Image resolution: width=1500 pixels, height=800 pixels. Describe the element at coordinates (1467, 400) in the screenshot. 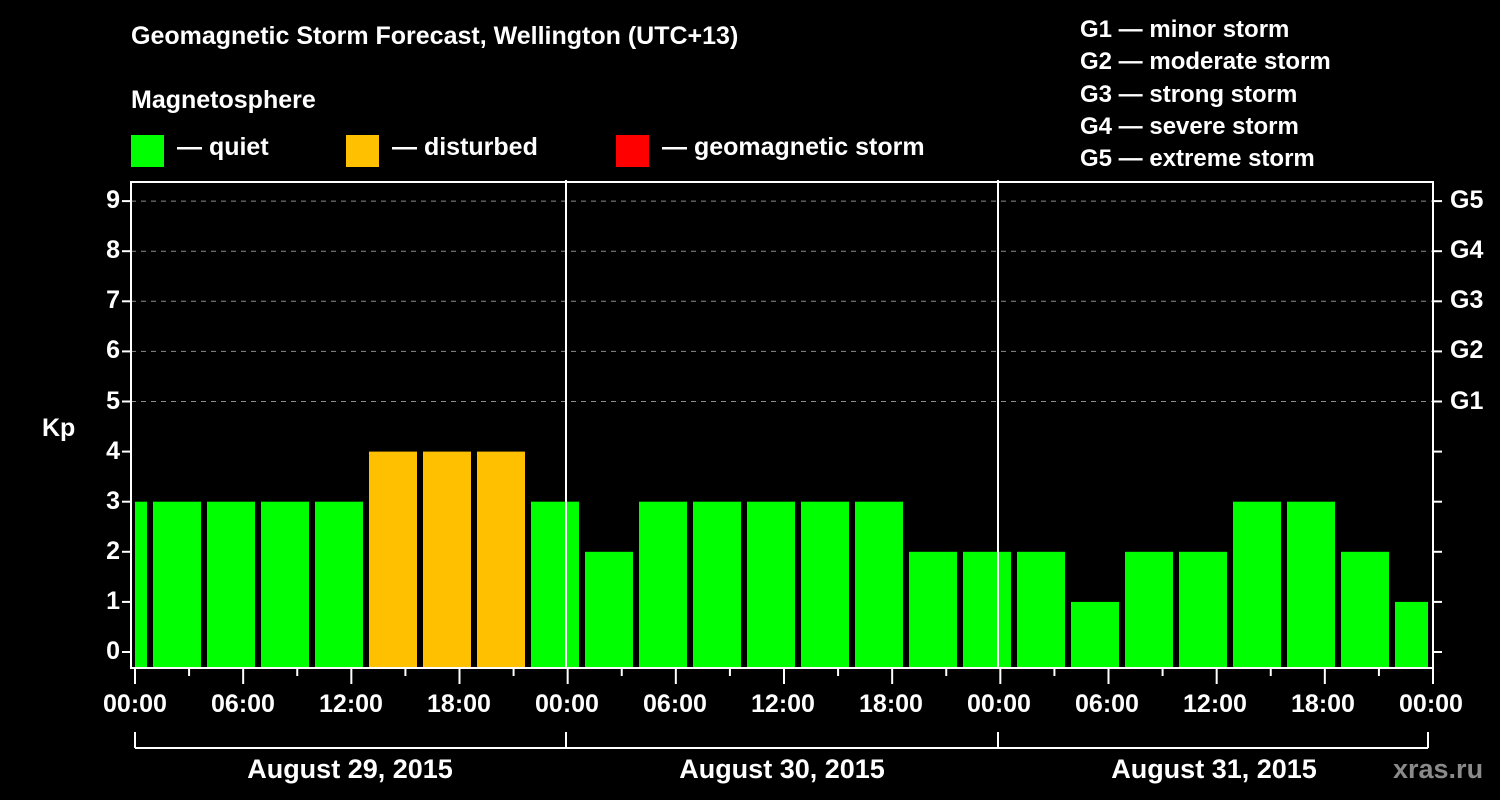

I see `g-level-label: G1` at that location.